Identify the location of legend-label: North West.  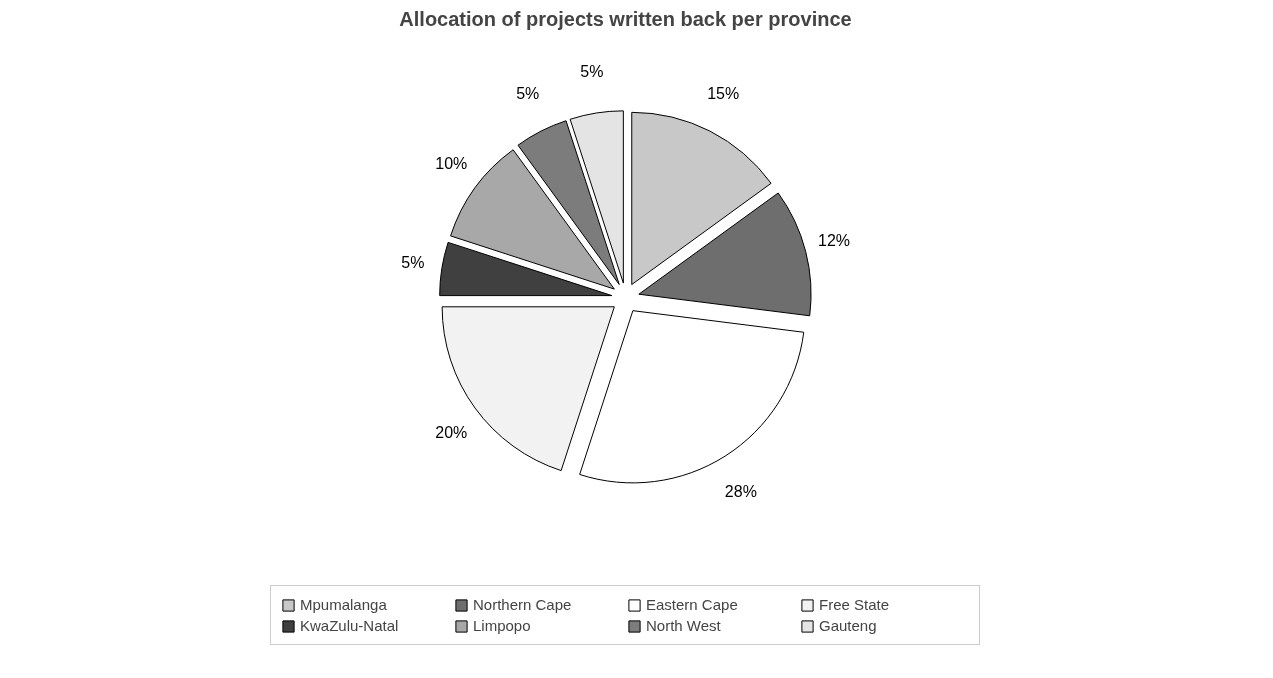
(684, 625).